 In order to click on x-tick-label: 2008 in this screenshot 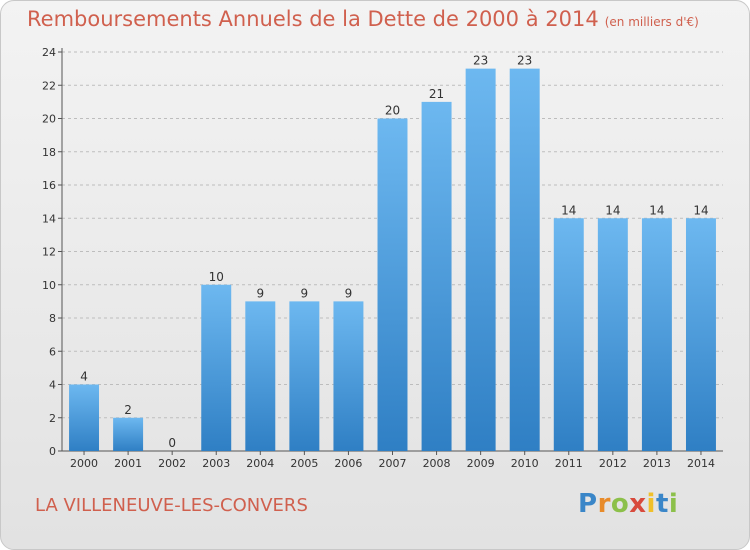, I will do `click(437, 463)`.